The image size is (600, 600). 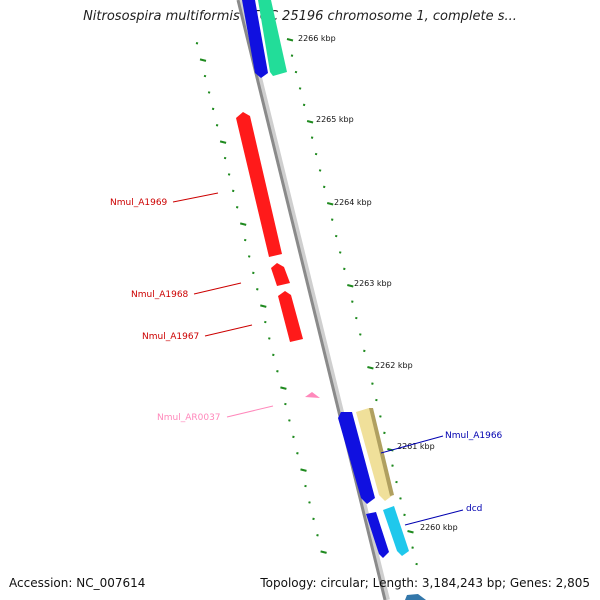 What do you see at coordinates (474, 509) in the screenshot?
I see `label-dcd: dcd` at bounding box center [474, 509].